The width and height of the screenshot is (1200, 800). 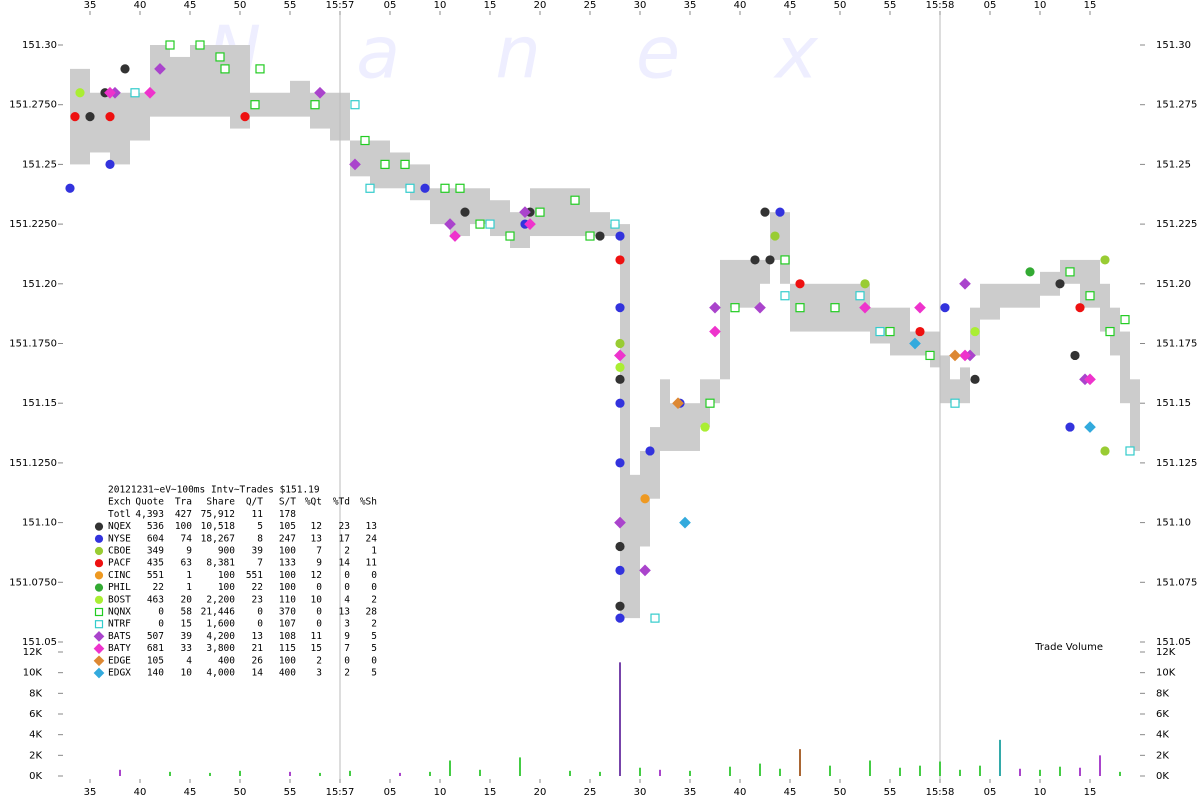 I want to click on x-tick-label: 40, so click(x=140, y=5).